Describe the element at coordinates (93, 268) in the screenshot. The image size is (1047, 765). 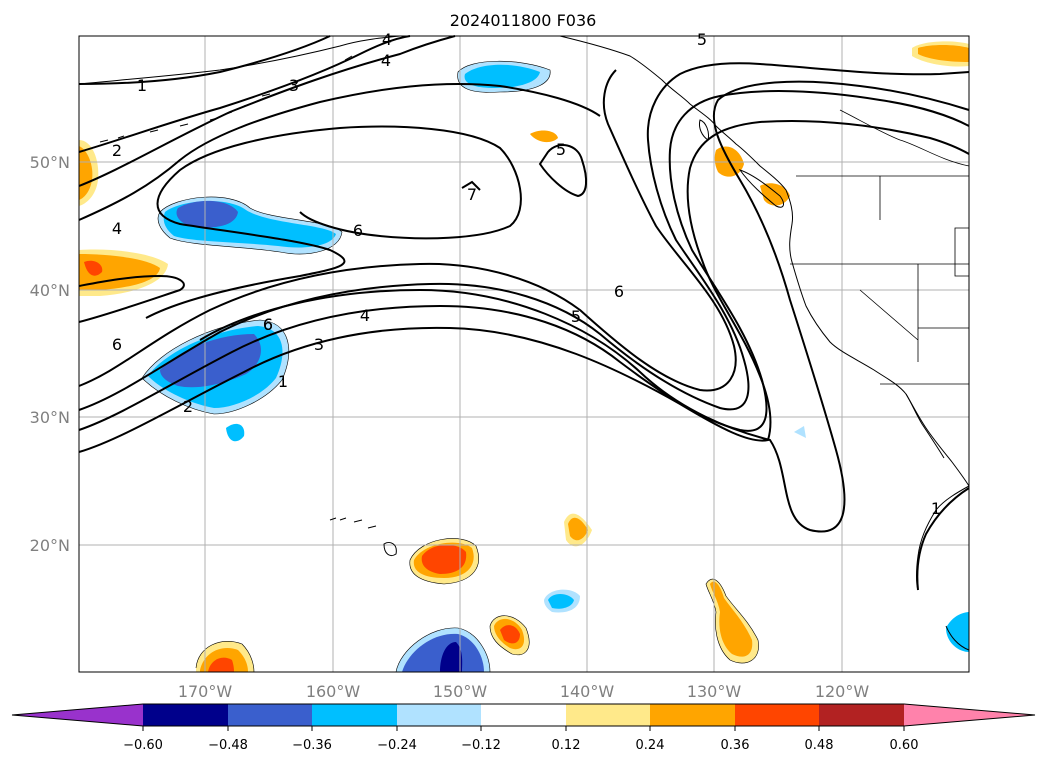
I see `red-patch-west-42n` at that location.